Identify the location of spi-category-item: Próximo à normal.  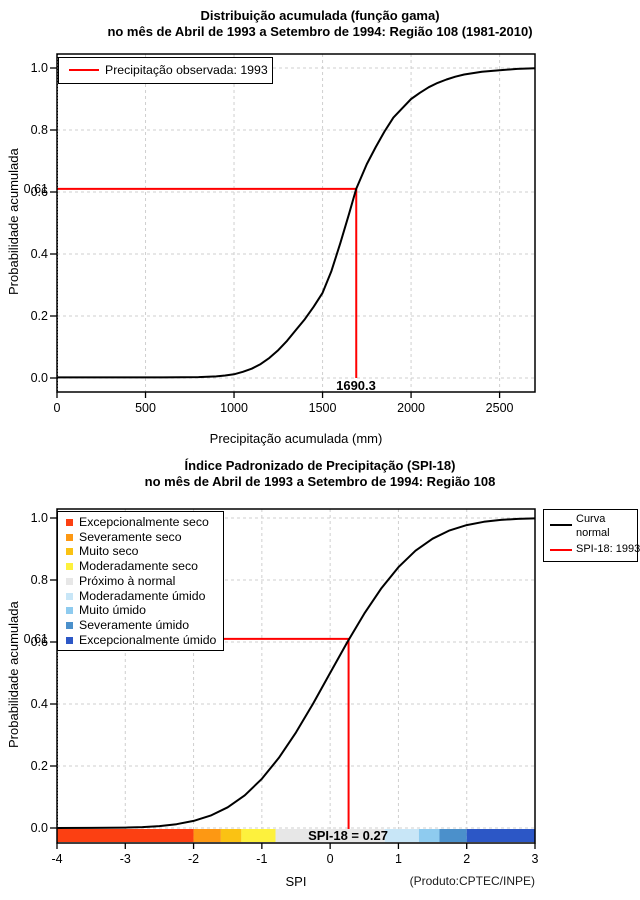
(140, 581).